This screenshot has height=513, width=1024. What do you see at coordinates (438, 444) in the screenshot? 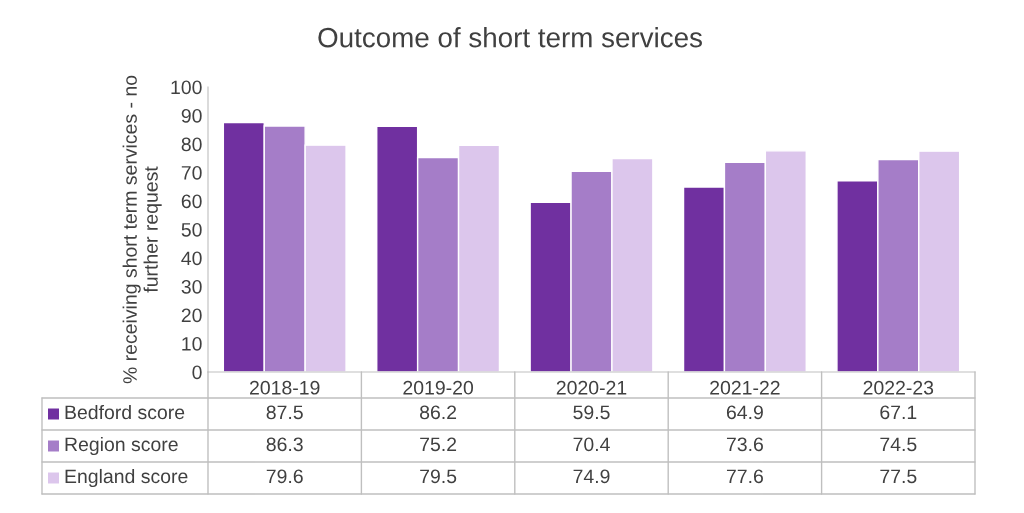
I see `data-label: 75.2` at bounding box center [438, 444].